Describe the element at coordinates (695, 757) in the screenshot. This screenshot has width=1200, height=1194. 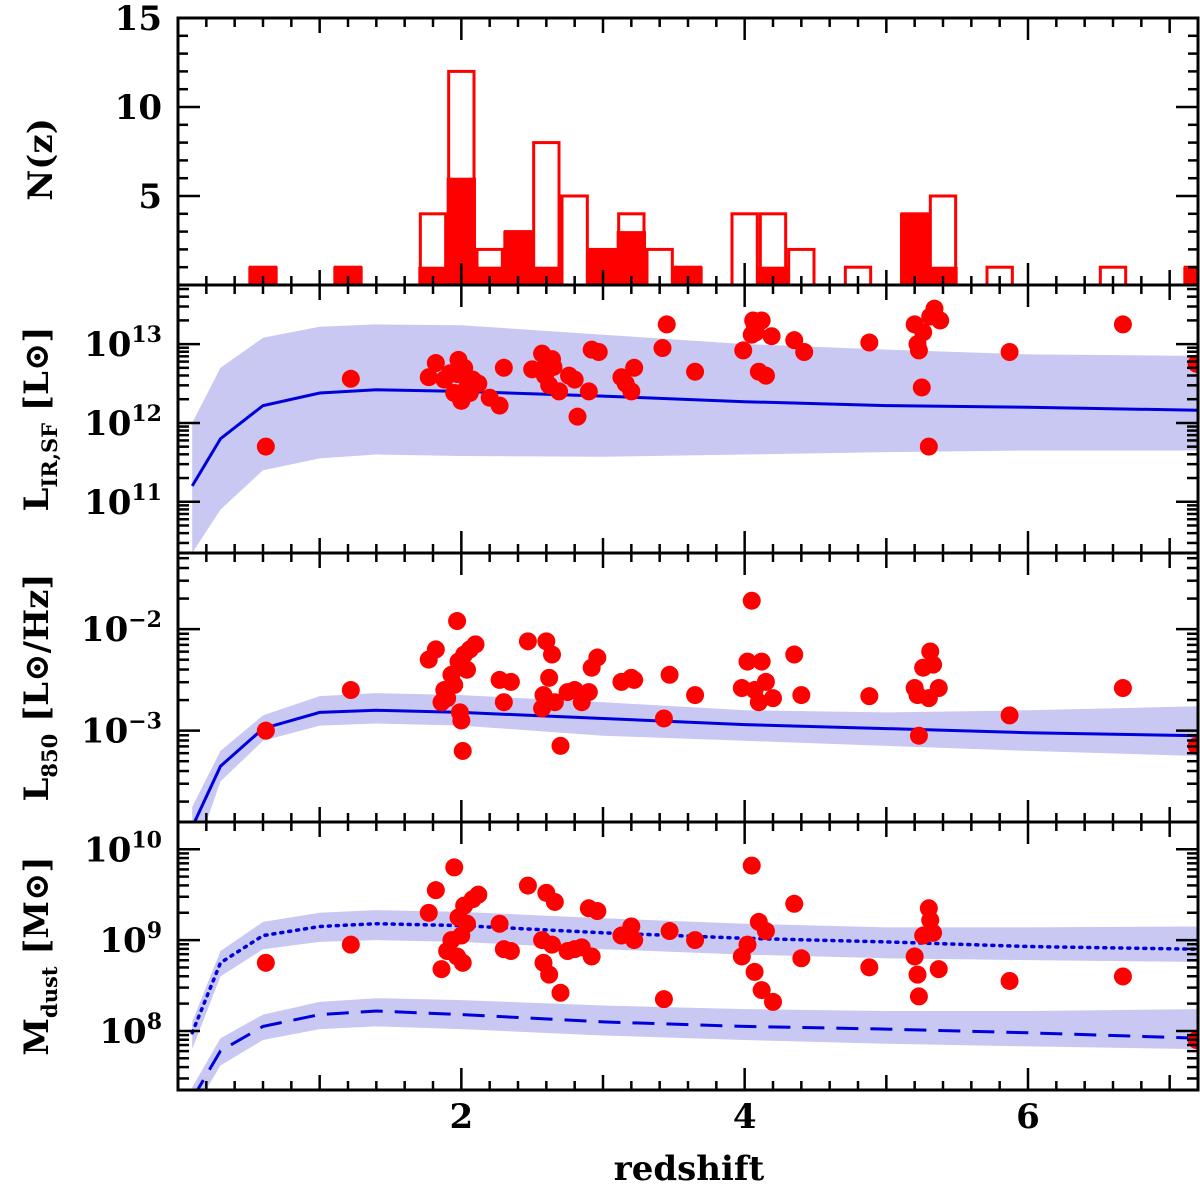
I see `model-band-solid` at that location.